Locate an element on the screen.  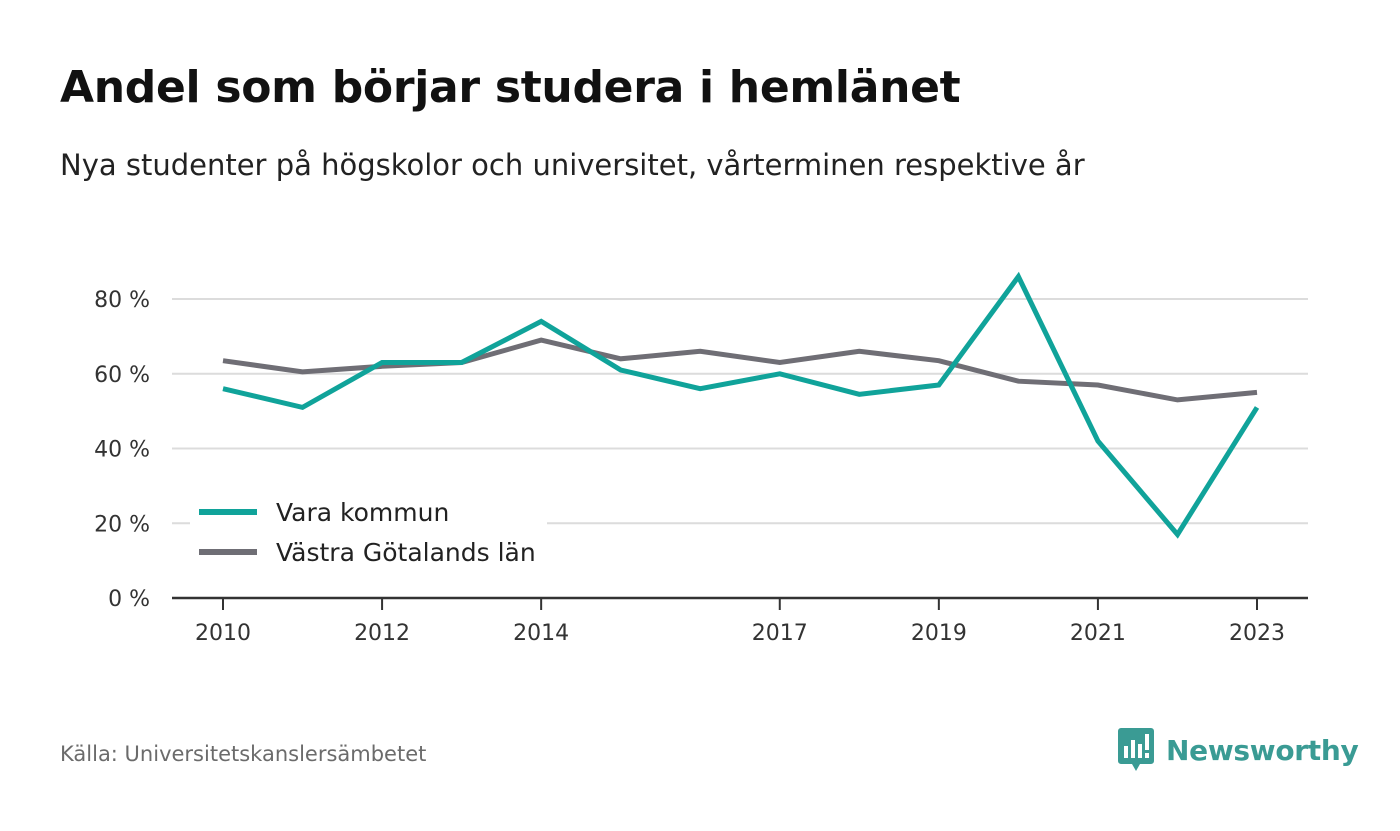
legend-background is located at coordinates (368, 533).